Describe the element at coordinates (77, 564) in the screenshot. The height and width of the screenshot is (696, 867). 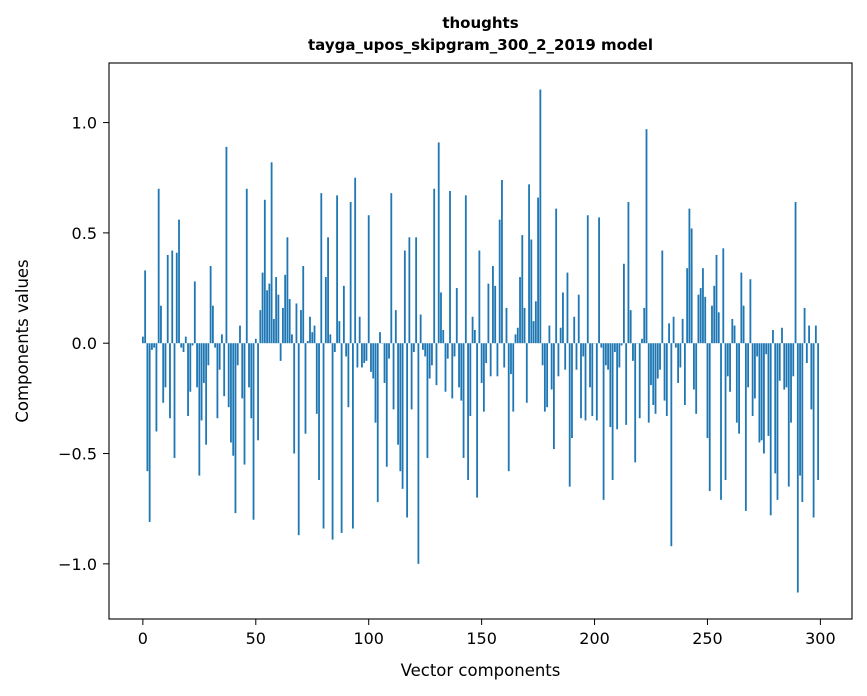
I see `y-tick-label: −1.0` at that location.